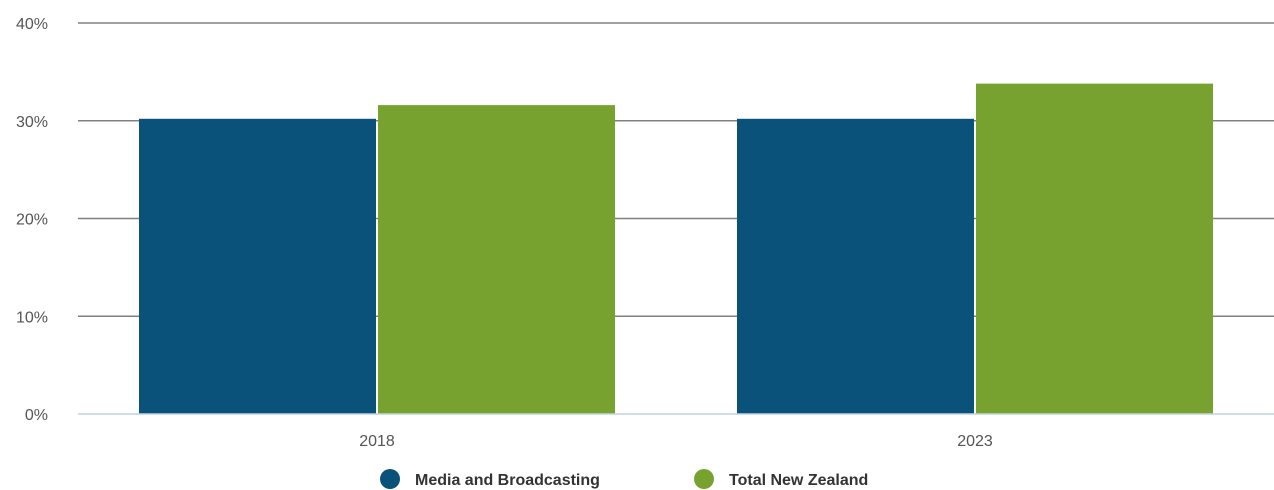  I want to click on legend-label: Total New Zealand, so click(798, 480).